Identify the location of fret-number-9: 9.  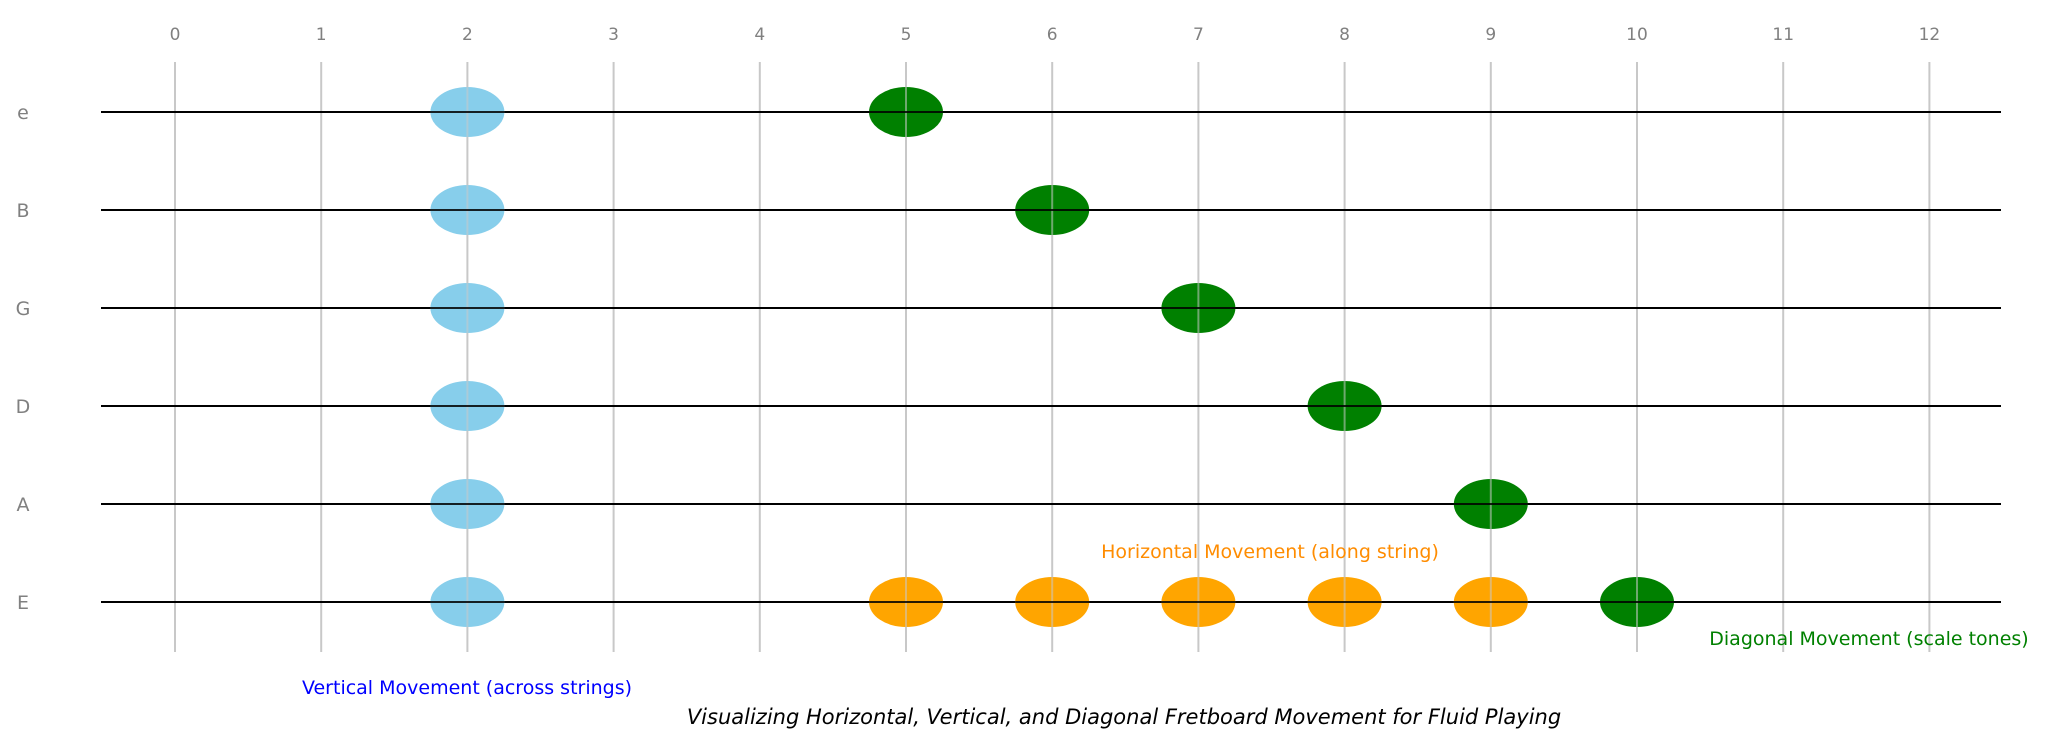
(1490, 35).